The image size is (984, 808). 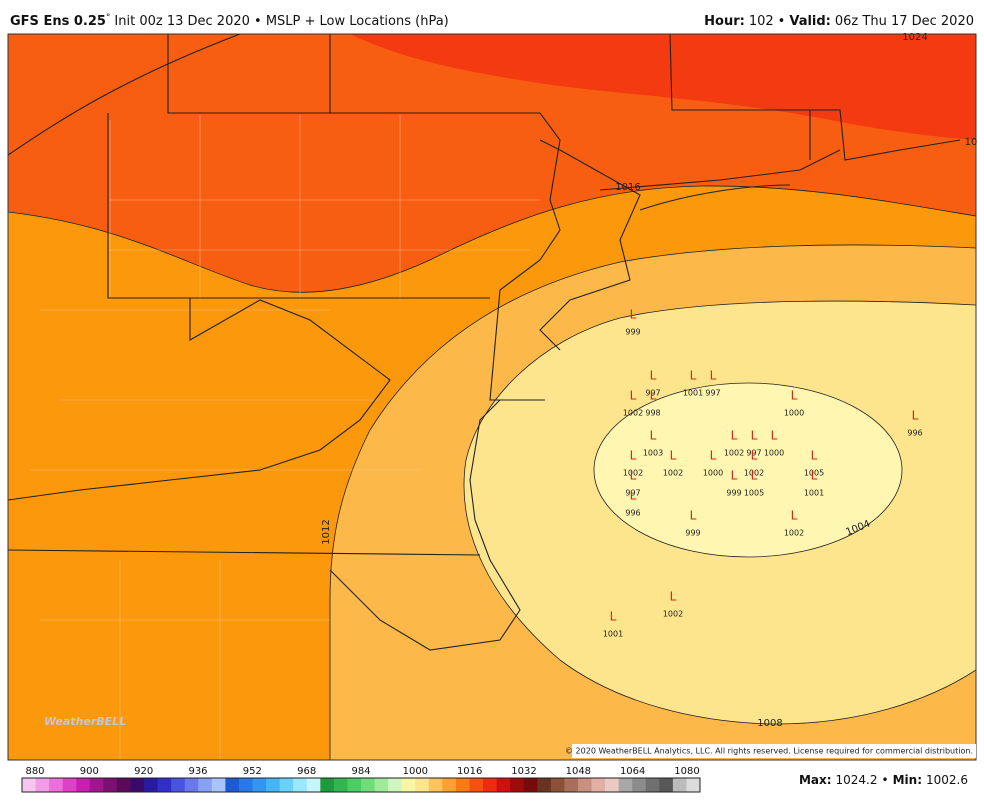 I want to click on colorbar-label: 920, so click(x=143, y=771).